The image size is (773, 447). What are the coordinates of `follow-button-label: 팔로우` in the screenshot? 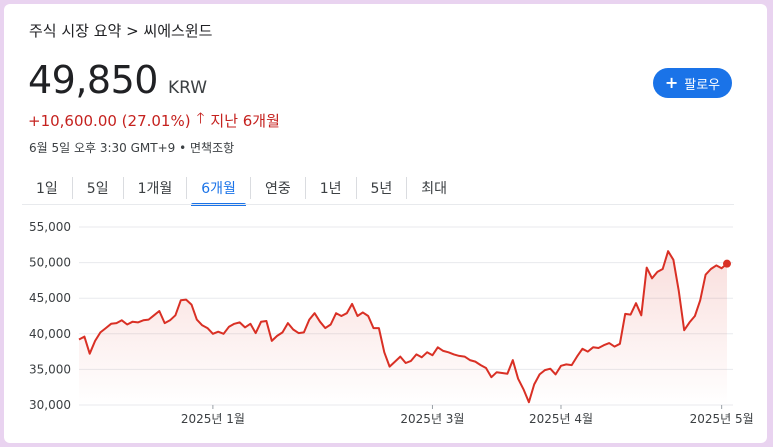 It's located at (702, 85).